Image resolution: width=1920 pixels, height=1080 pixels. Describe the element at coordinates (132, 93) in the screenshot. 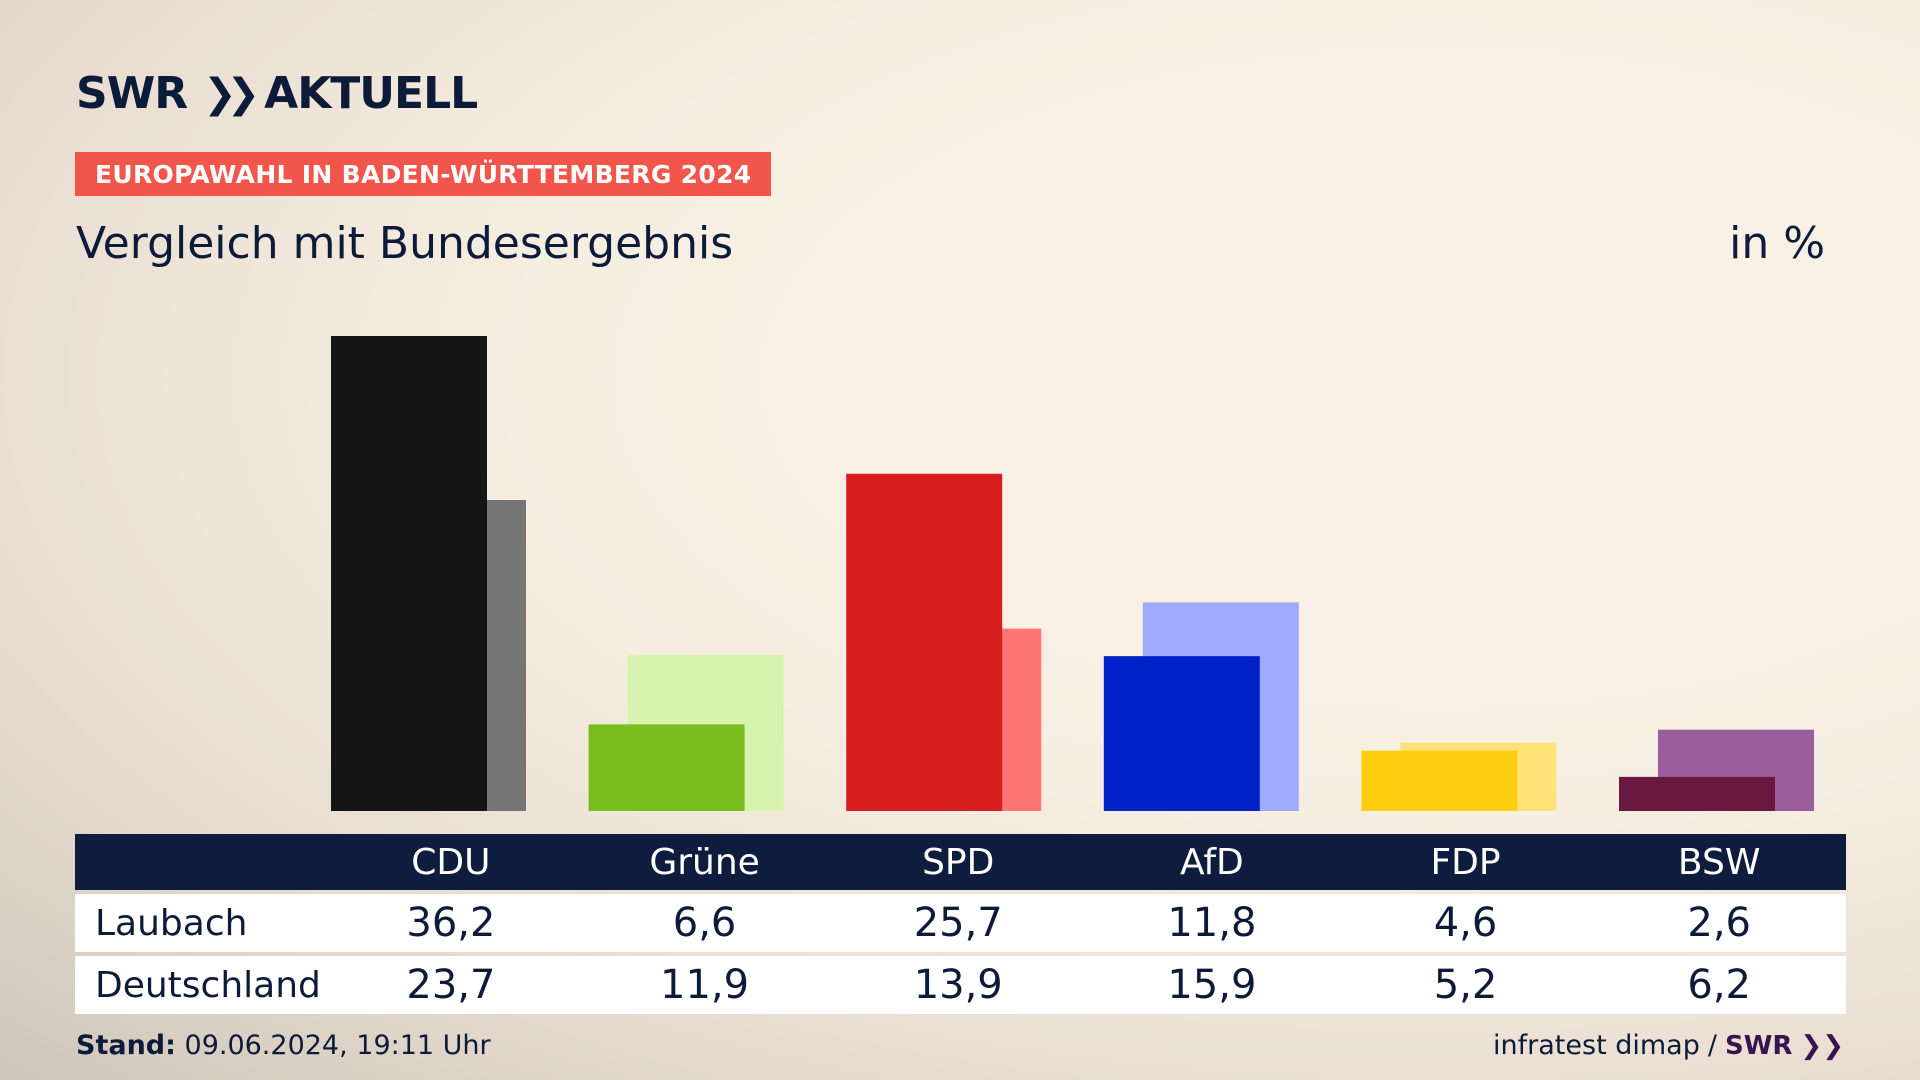

I see `logo-swr-text: SWR` at that location.